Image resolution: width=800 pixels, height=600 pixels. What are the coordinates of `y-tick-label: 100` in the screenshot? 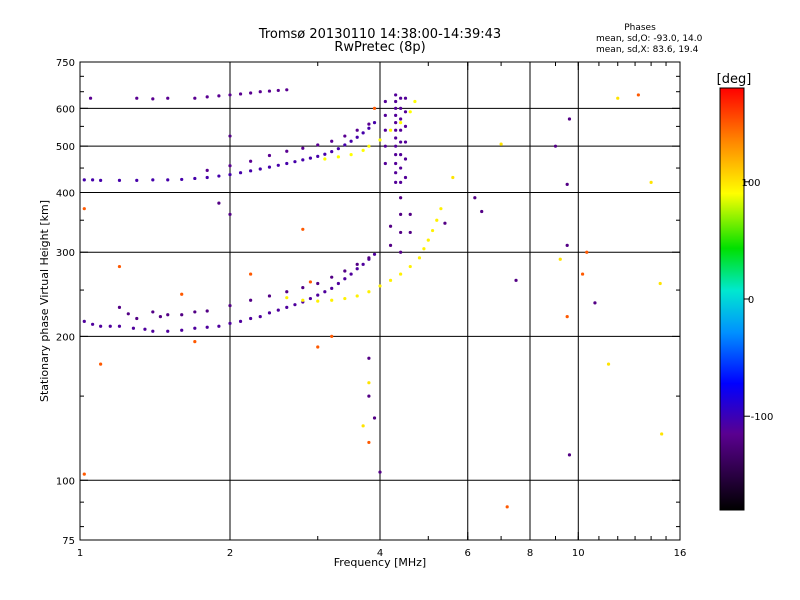 It's located at (65, 481).